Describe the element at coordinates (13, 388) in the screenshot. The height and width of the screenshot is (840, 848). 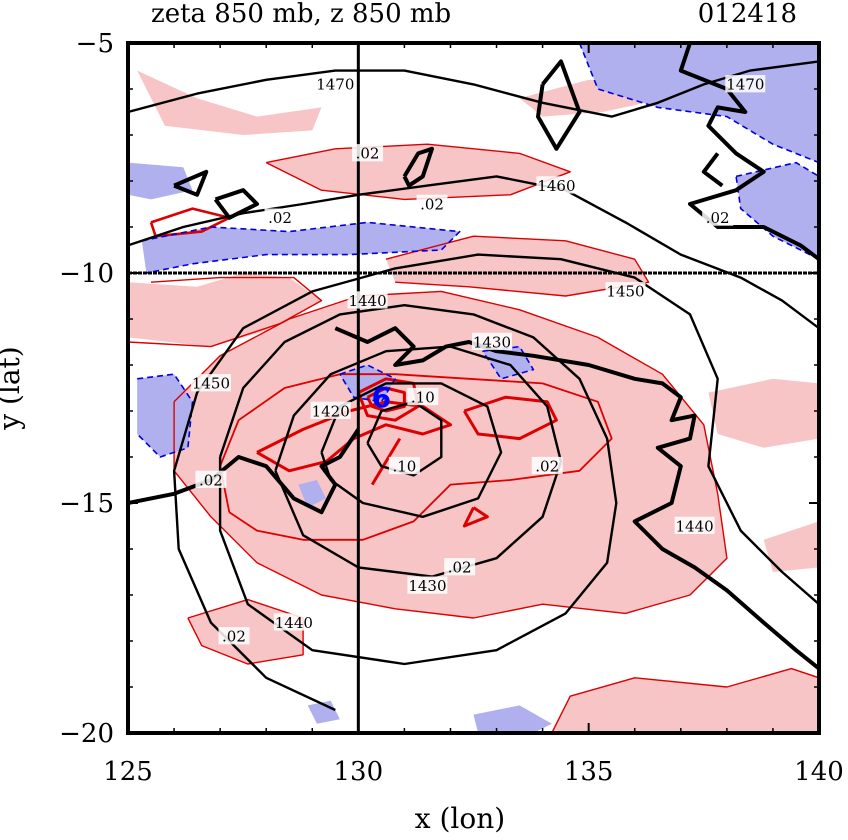
I see `y-axis-label: y (lat)` at that location.